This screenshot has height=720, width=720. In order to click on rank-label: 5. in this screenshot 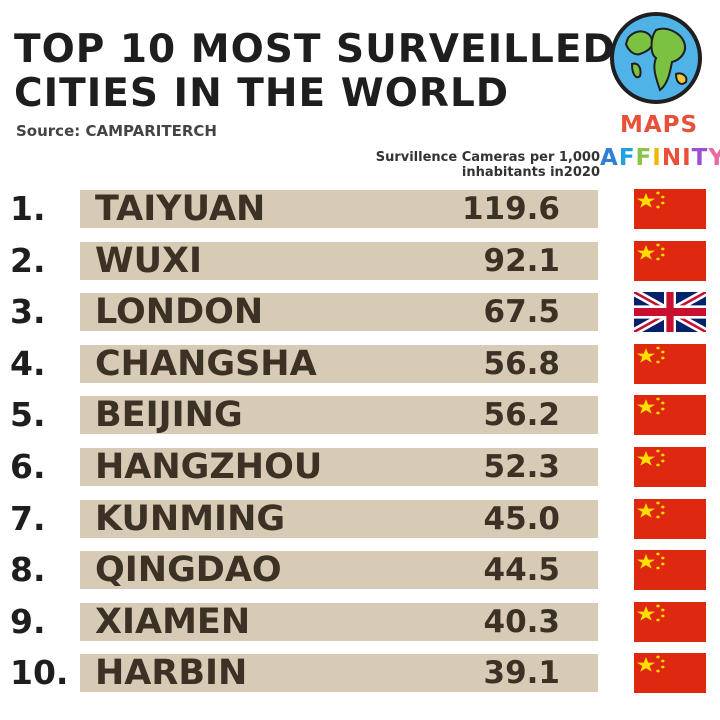, I will do `click(28, 415)`.